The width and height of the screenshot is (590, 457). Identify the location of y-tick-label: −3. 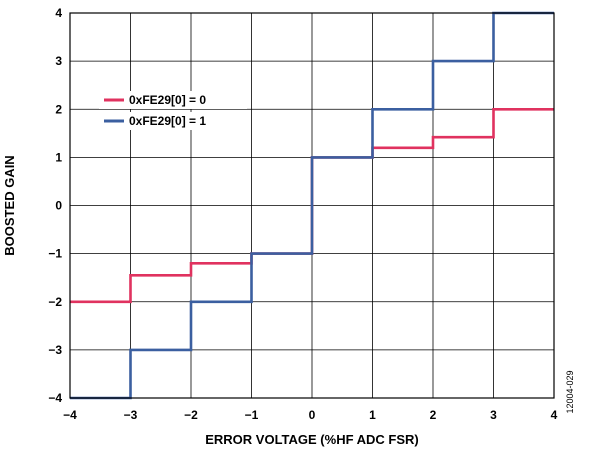
(55, 350).